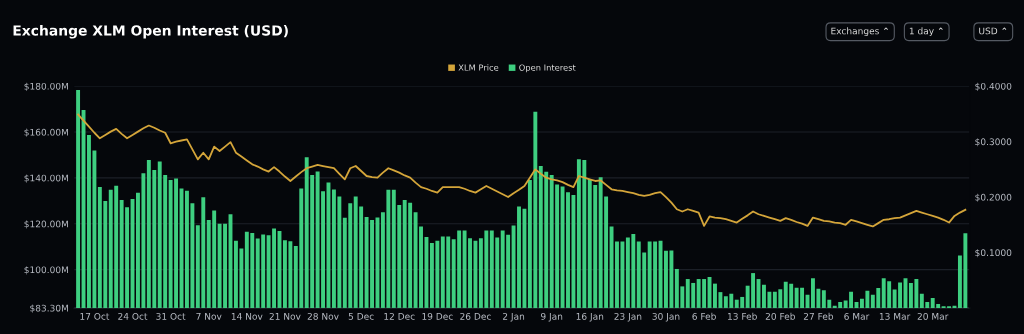 Image resolution: width=1024 pixels, height=334 pixels. I want to click on x-tick-label: 27 Feb, so click(818, 316).